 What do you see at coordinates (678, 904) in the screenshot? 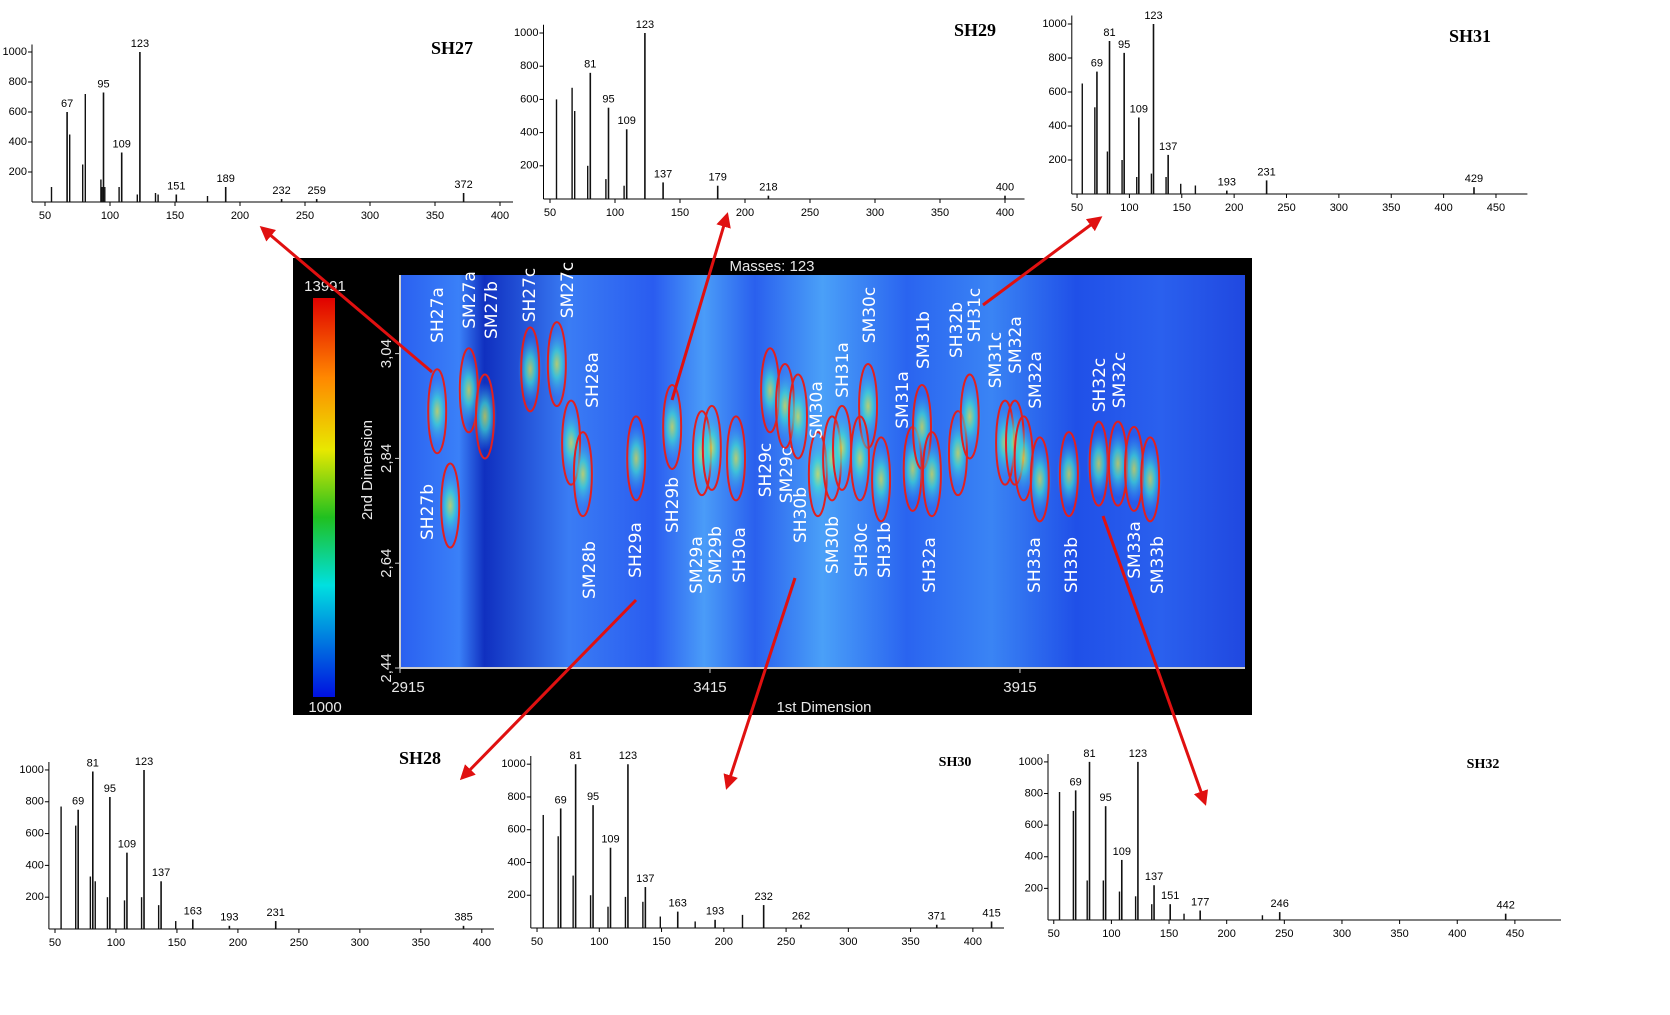
I see `peak-label: 163` at bounding box center [678, 904].